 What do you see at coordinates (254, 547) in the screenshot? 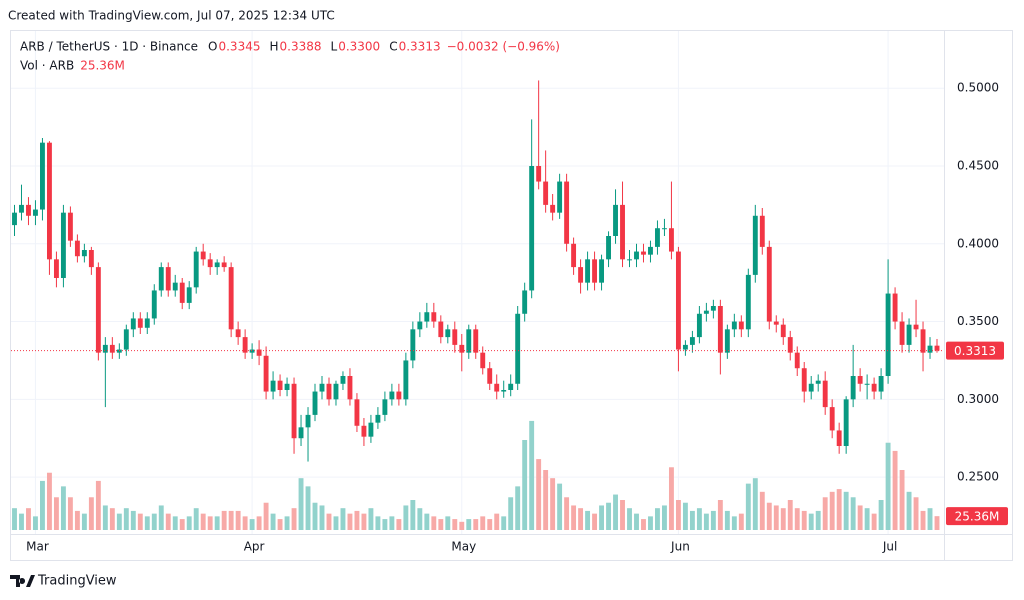
I see `x-tick-label: Apr` at bounding box center [254, 547].